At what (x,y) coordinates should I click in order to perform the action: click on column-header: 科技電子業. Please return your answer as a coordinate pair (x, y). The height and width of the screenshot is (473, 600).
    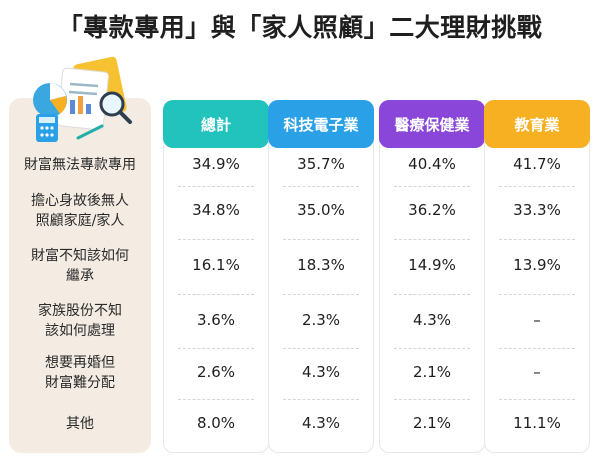
    Looking at the image, I should click on (321, 124).